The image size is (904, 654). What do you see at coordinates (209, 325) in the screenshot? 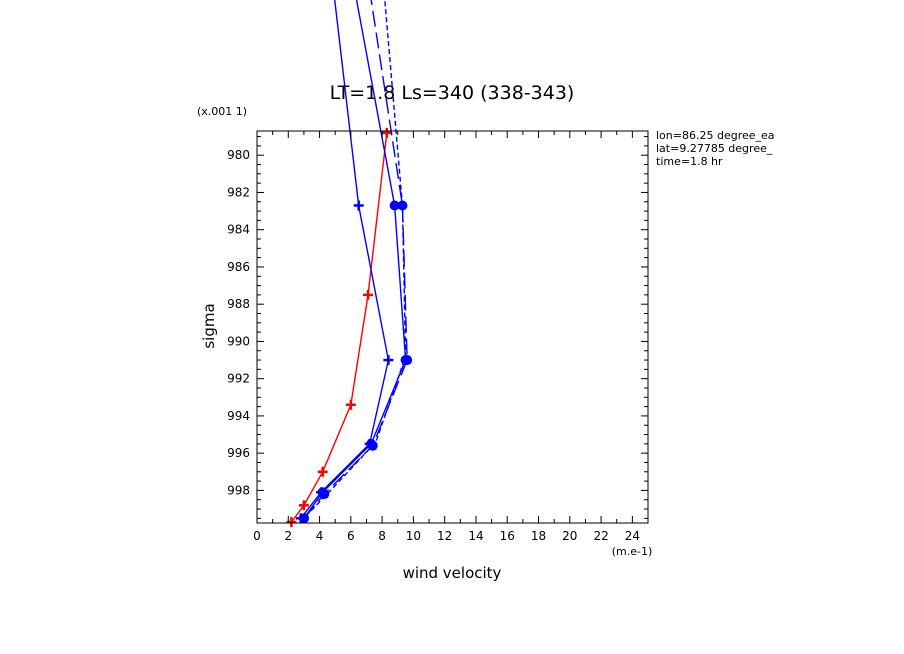
I see `y-axis-label: sigma` at bounding box center [209, 325].